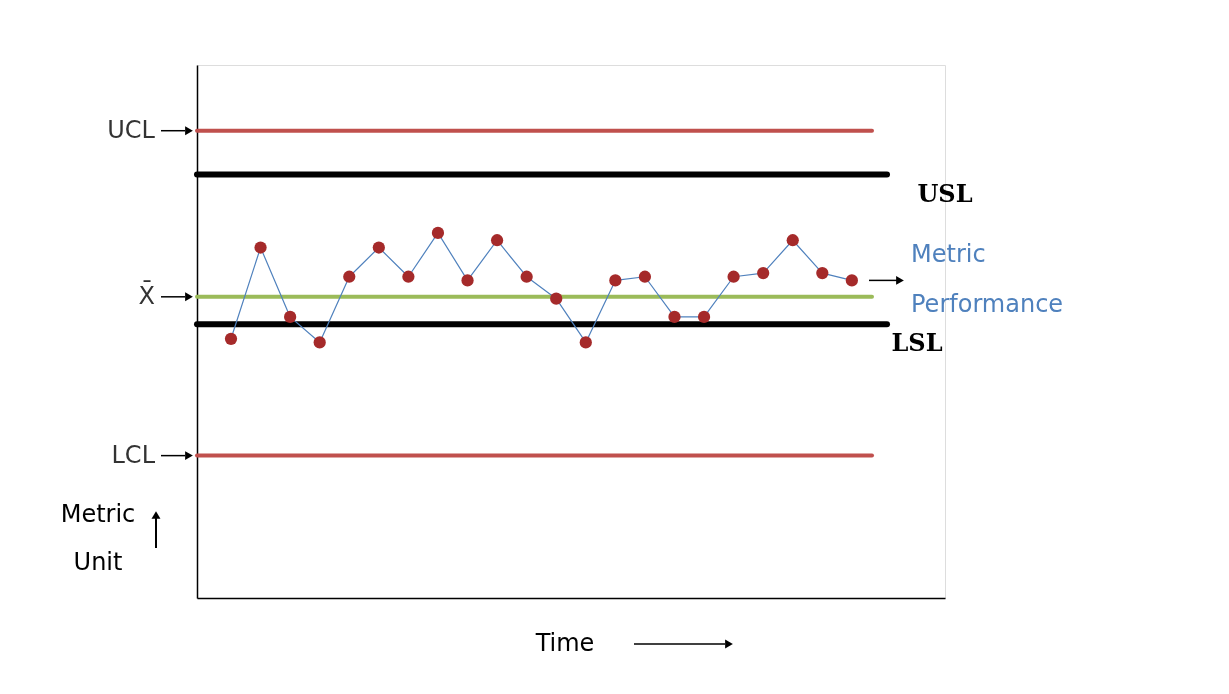 The image size is (1229, 694). What do you see at coordinates (564, 643) in the screenshot?
I see `x-axis-title: Time` at bounding box center [564, 643].